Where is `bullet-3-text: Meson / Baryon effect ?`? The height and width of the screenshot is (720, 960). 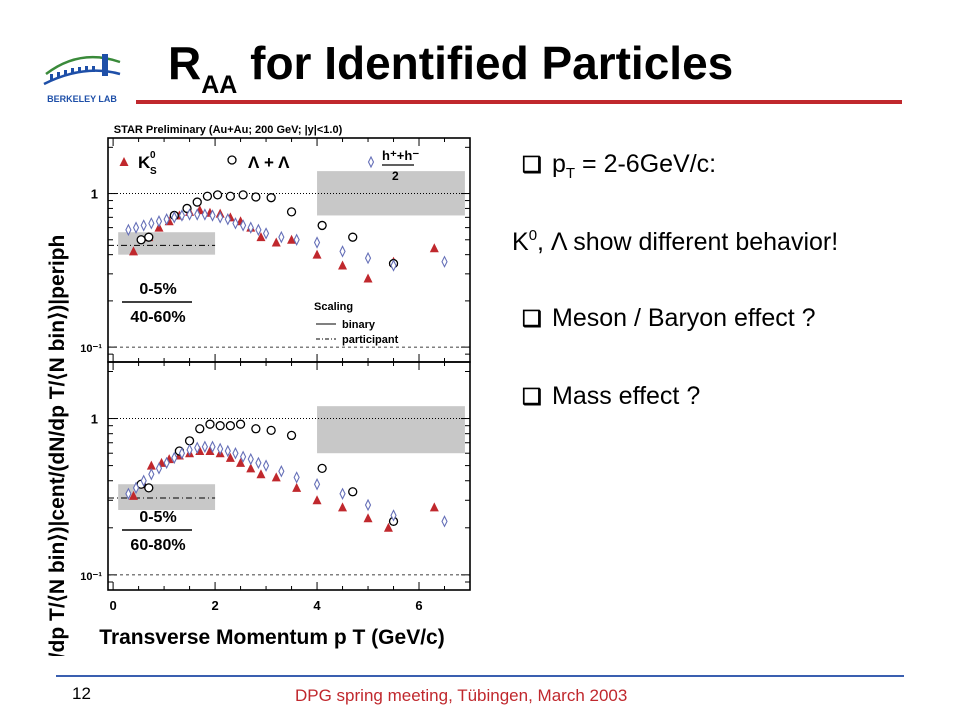
bullet-3-text: Meson / Baryon effect ? is located at coordinates (684, 318).